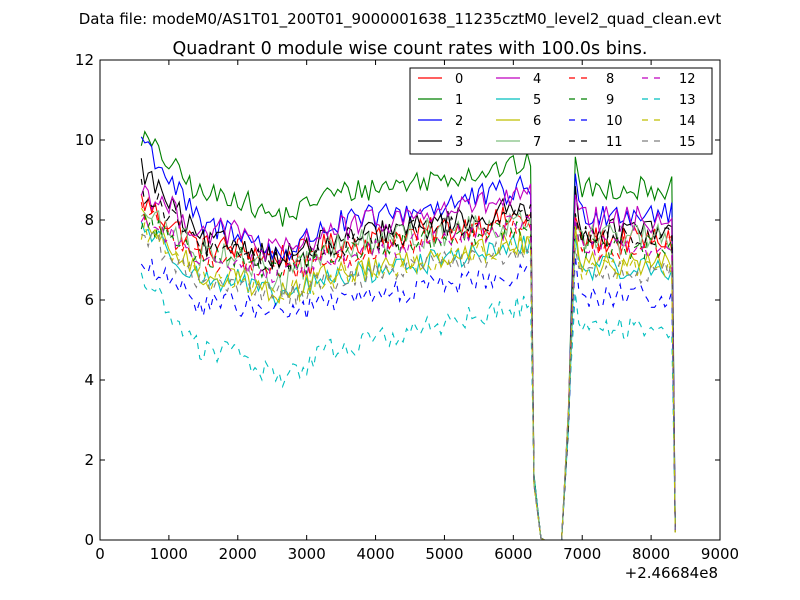  I want to click on x-tick-label: 5000, so click(444, 554).